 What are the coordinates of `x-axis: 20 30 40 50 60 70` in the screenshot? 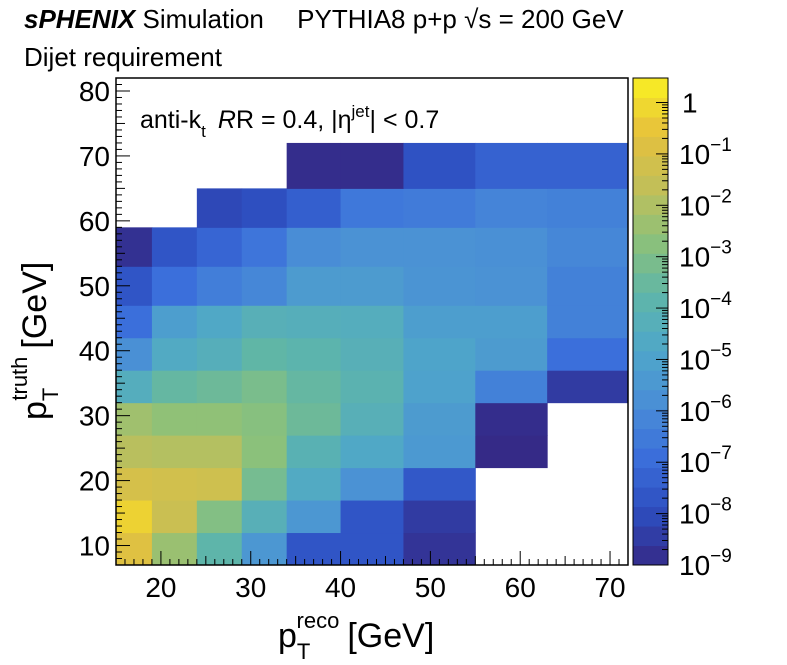 It's located at (372, 577).